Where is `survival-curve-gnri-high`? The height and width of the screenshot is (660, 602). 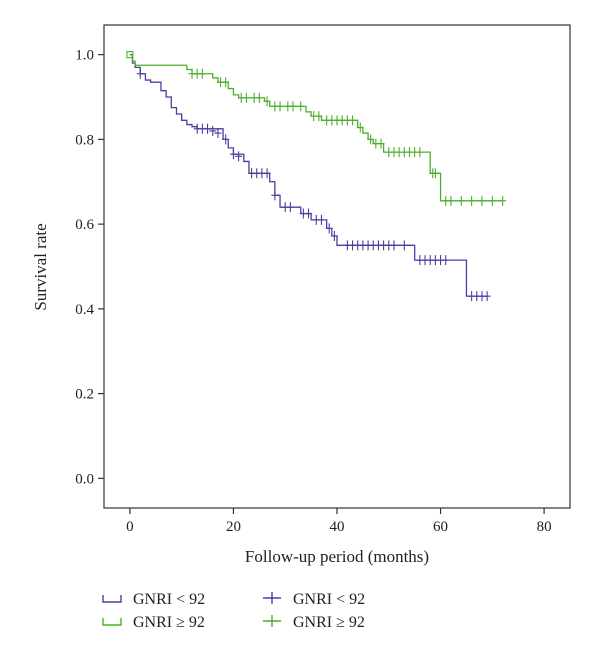 survival-curve-gnri-high is located at coordinates (316, 128).